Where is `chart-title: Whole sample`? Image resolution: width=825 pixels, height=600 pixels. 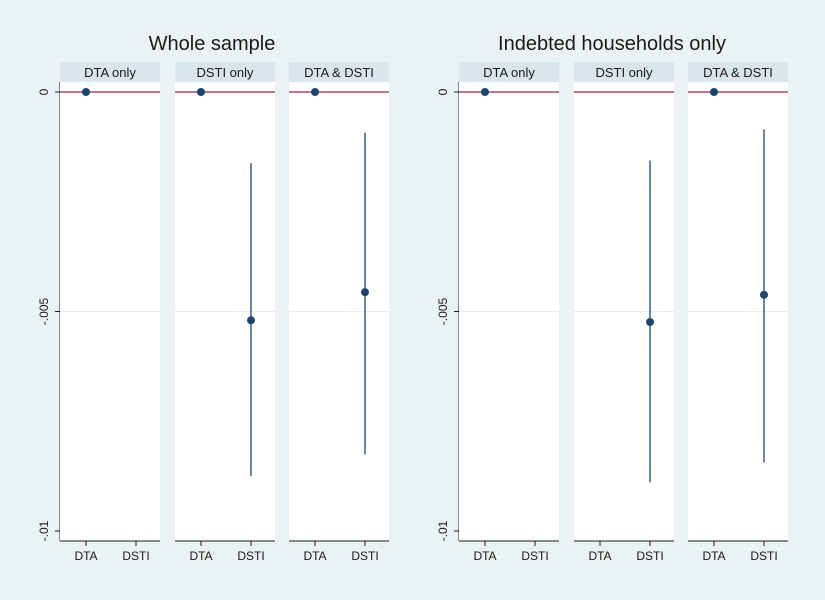 chart-title: Whole sample is located at coordinates (212, 44).